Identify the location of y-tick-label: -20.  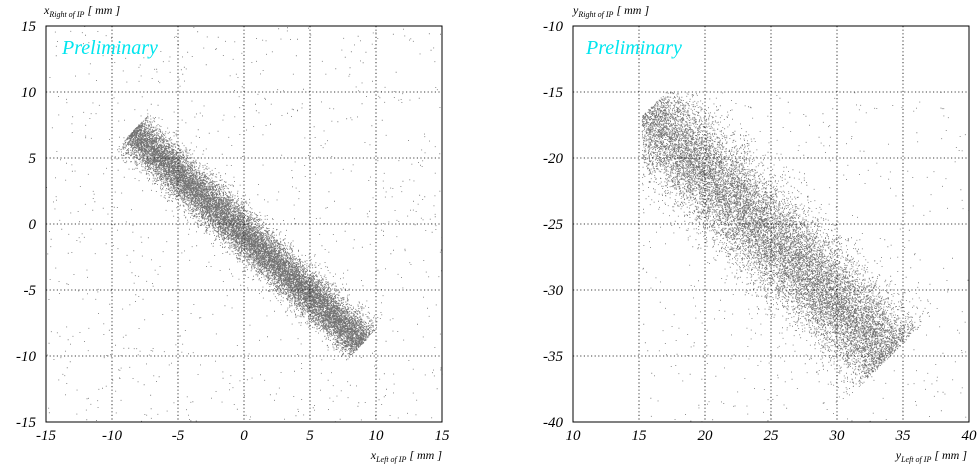
(553, 159).